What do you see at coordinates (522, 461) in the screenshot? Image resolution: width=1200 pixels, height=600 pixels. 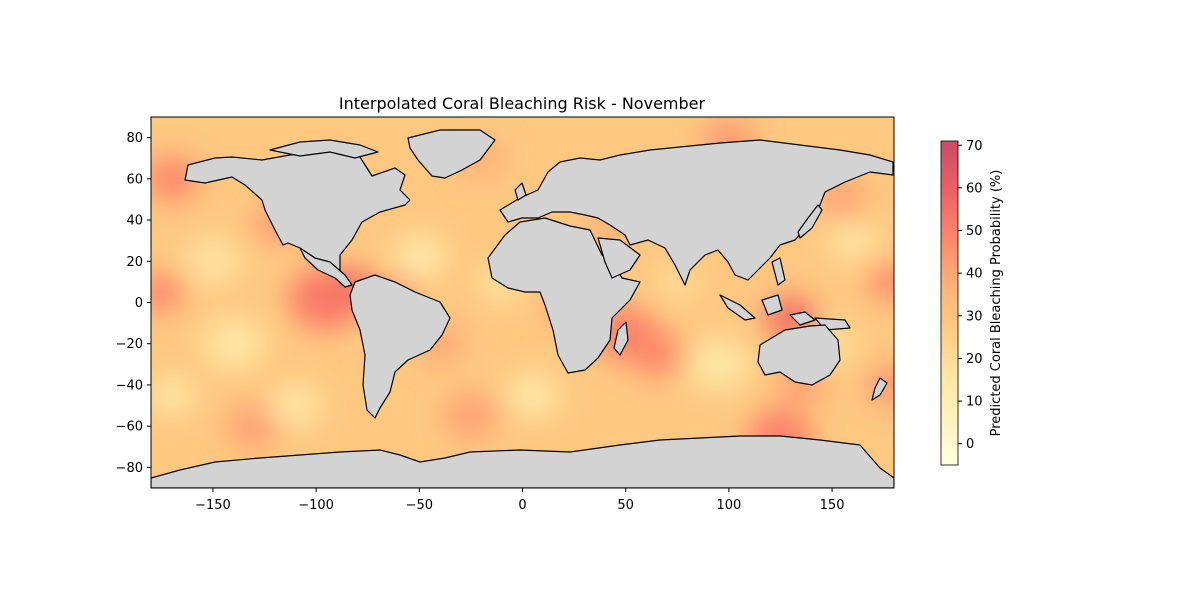 I see `land-antarctica` at bounding box center [522, 461].